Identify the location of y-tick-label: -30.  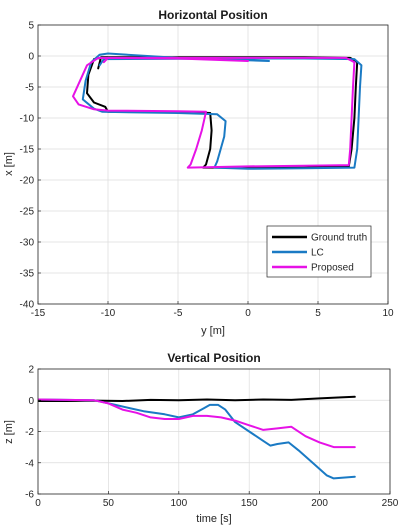
(27, 243).